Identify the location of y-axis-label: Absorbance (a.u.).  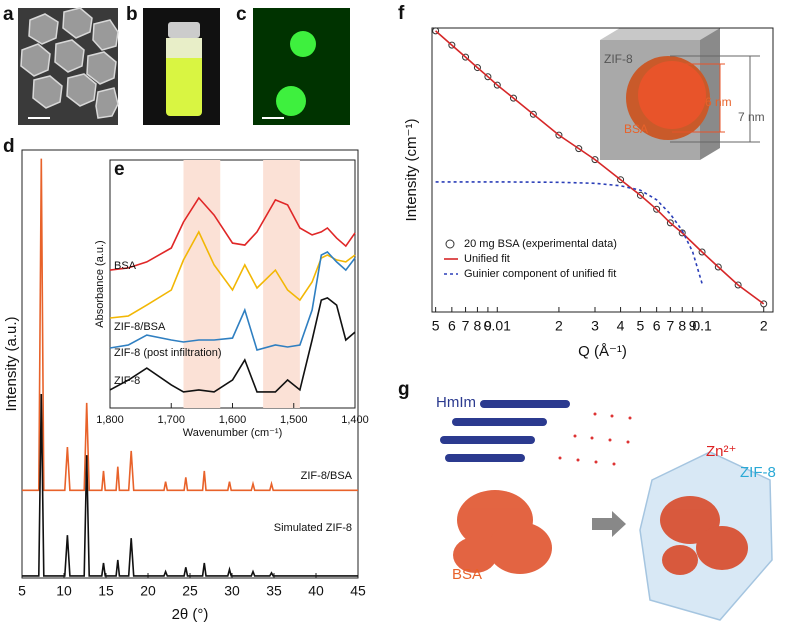
(100, 283).